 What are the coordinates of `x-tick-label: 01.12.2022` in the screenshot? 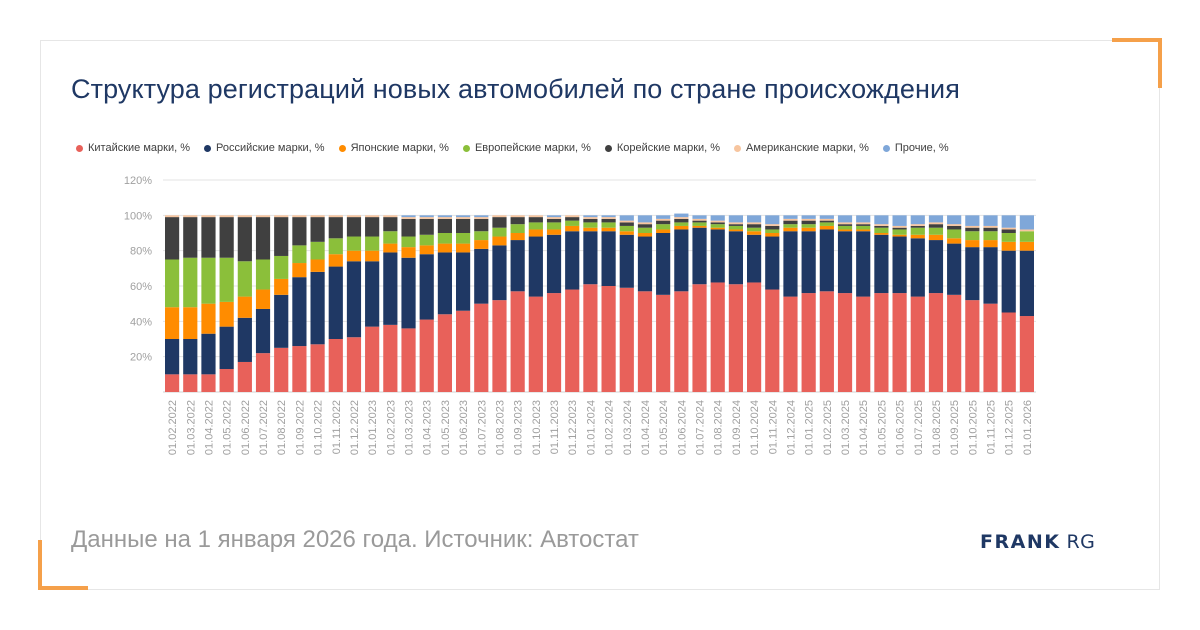 It's located at (355, 427).